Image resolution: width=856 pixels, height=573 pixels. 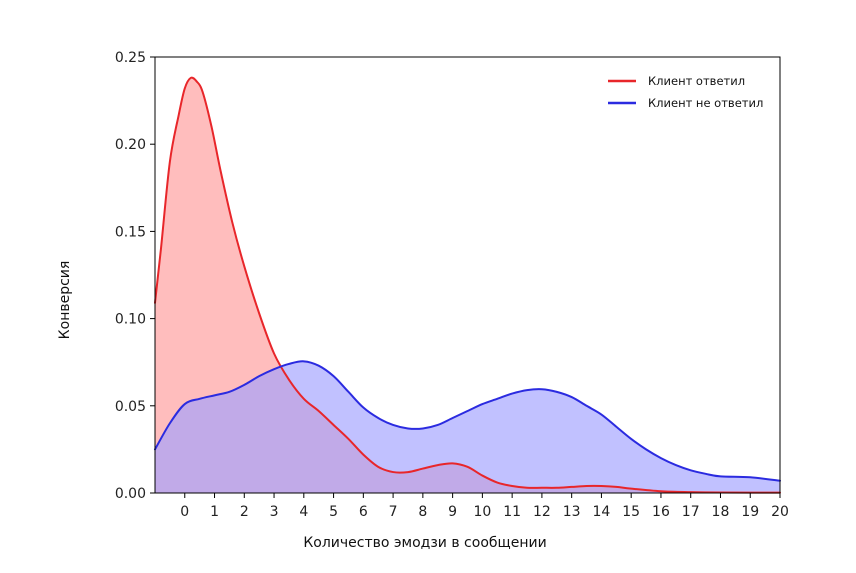 What do you see at coordinates (184, 512) in the screenshot?
I see `x-tick-label: 0` at bounding box center [184, 512].